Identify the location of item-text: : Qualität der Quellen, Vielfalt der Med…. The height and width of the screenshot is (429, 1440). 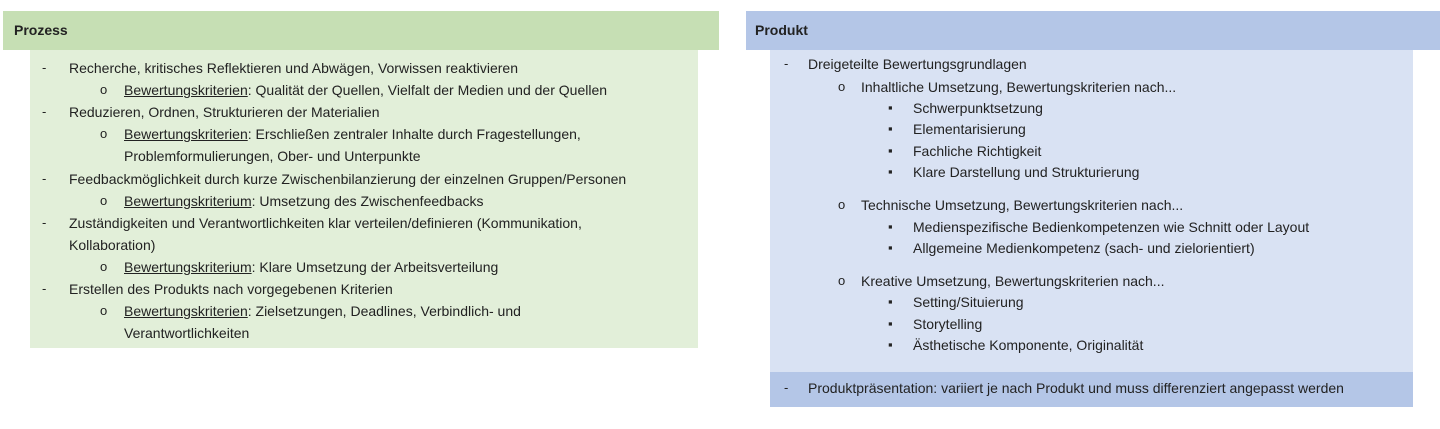
(427, 90).